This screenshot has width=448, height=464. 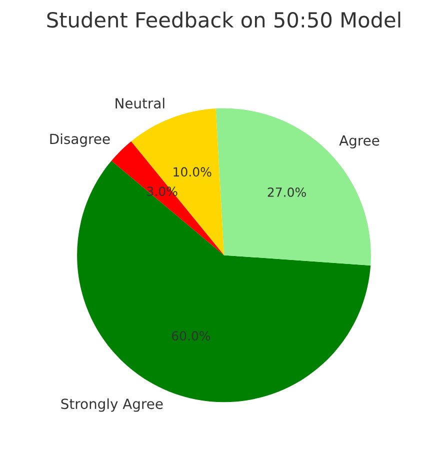 I want to click on data-label: 10.0%, so click(x=193, y=172).